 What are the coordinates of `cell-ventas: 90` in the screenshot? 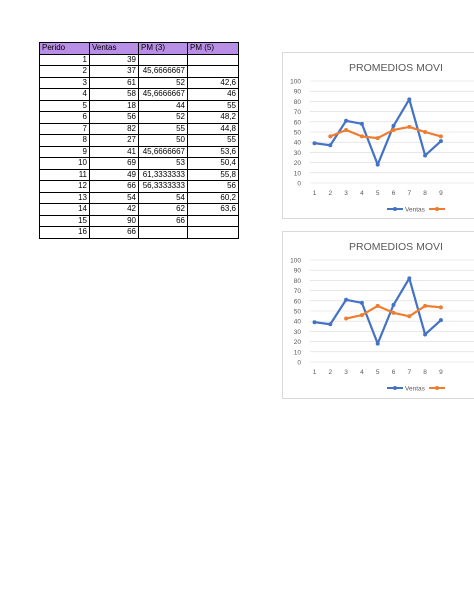 It's located at (114, 220).